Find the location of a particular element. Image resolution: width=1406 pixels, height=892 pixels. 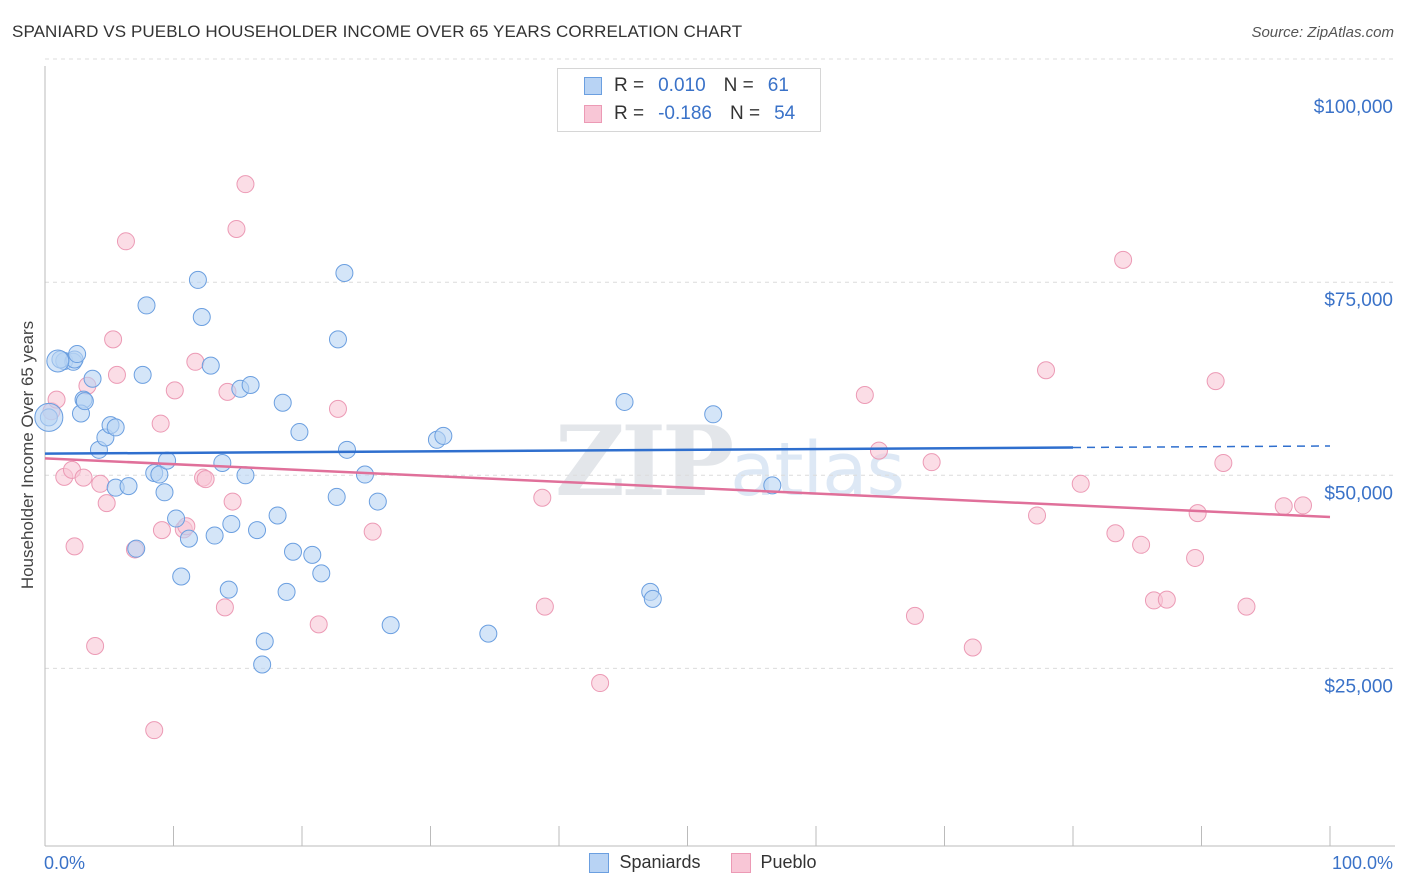

legend-r-value: -0.186 is located at coordinates (685, 113).